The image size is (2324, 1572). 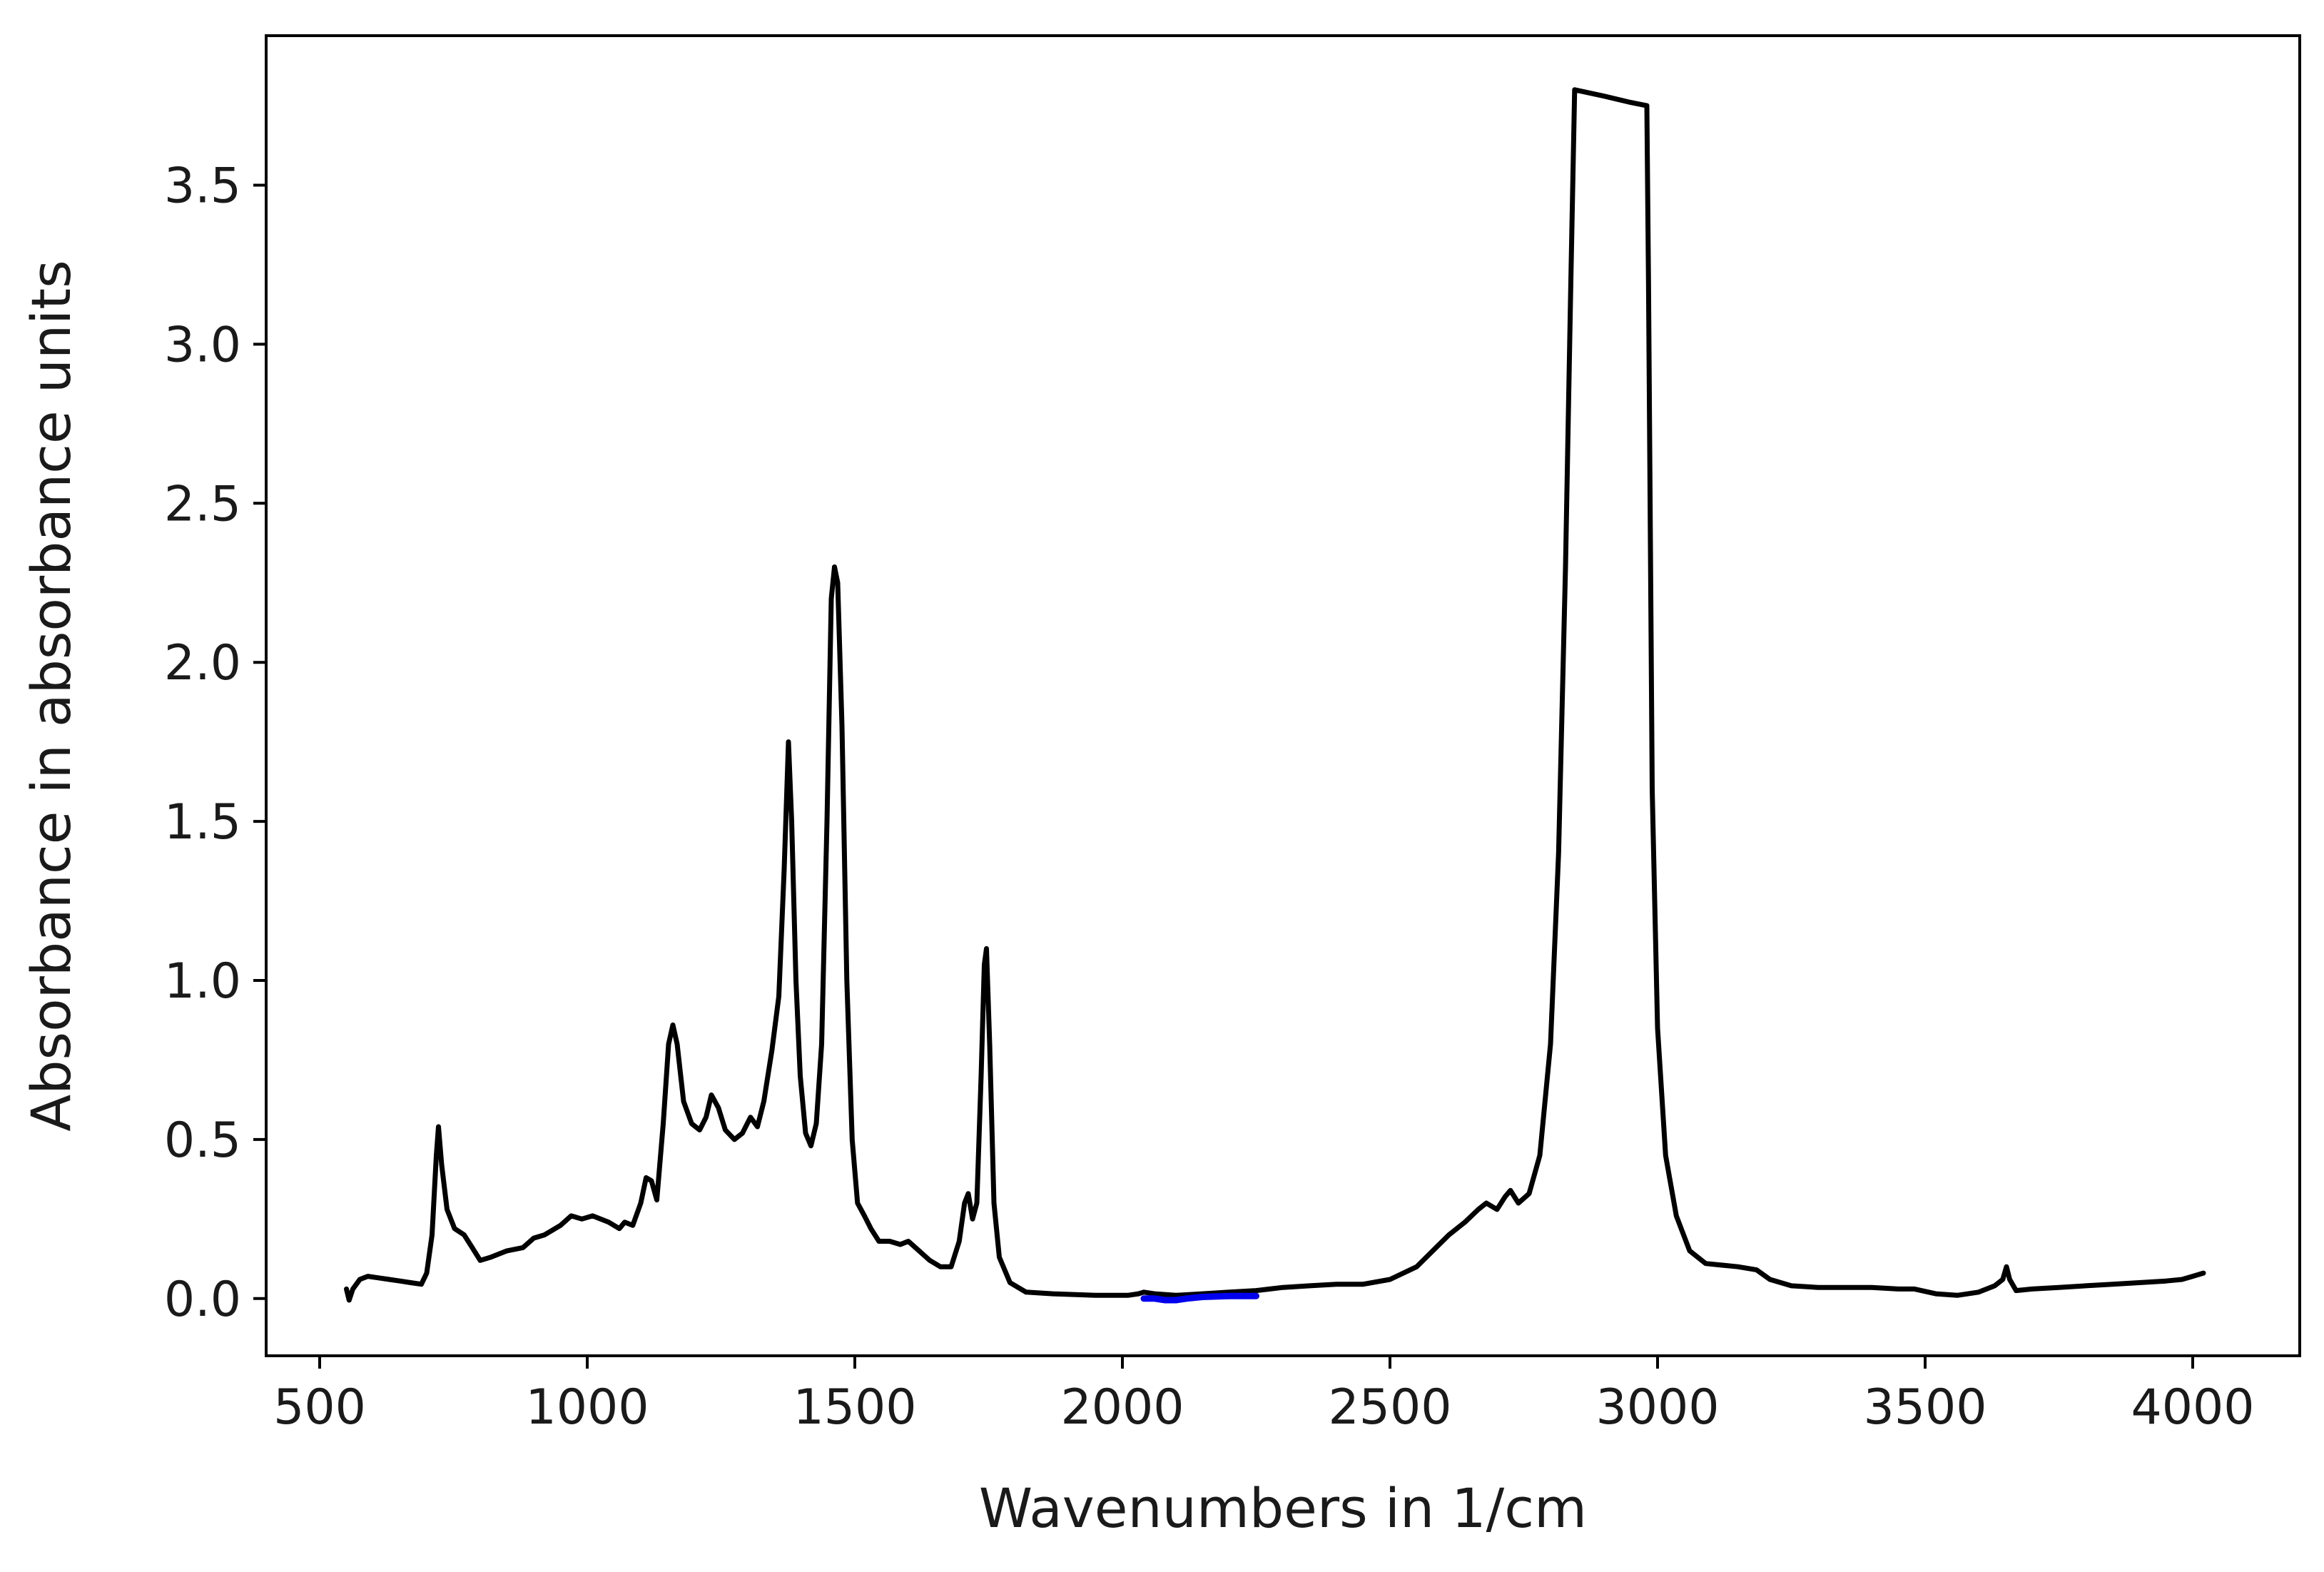 I want to click on y-tick-label: 2.0, so click(x=202, y=663).